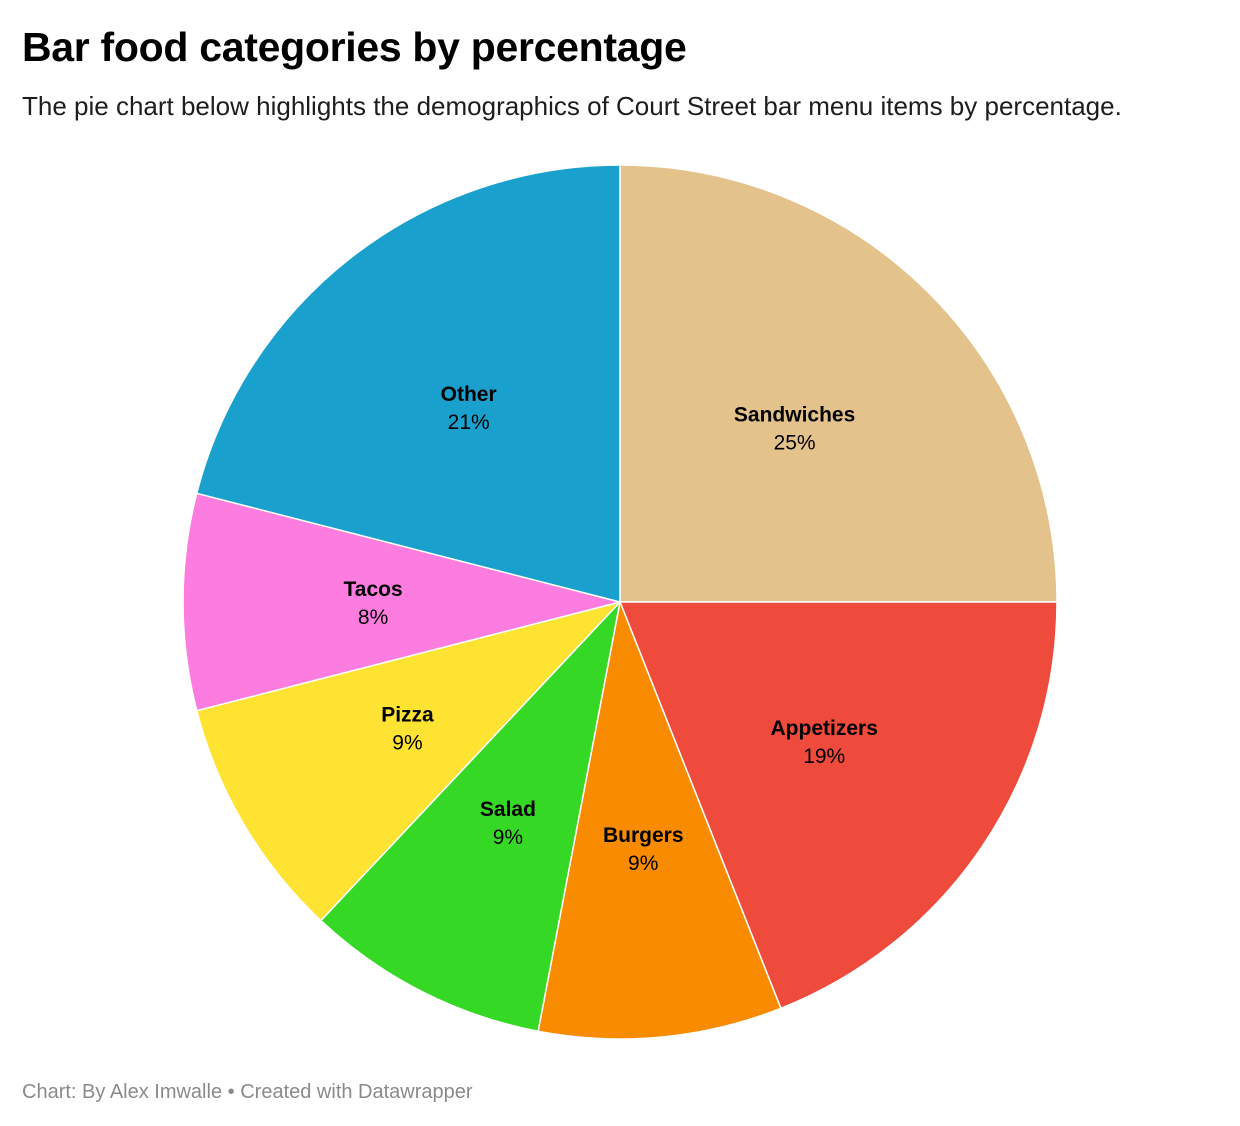  Describe the element at coordinates (373, 589) in the screenshot. I see `slice-label-tacos: Tacos` at that location.